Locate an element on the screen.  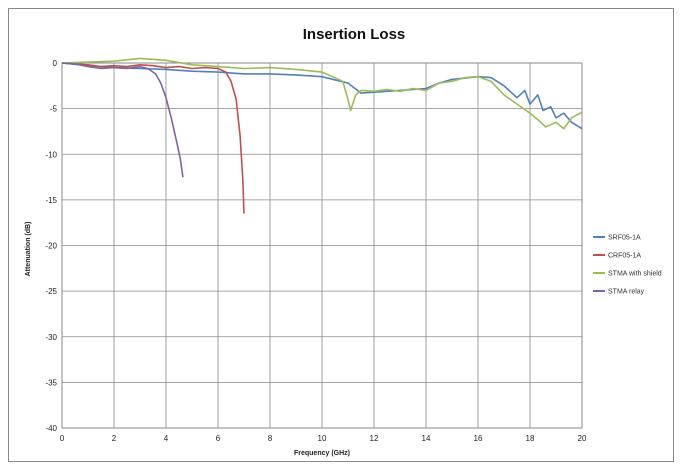
x-tick-label: 4 is located at coordinates (166, 438).